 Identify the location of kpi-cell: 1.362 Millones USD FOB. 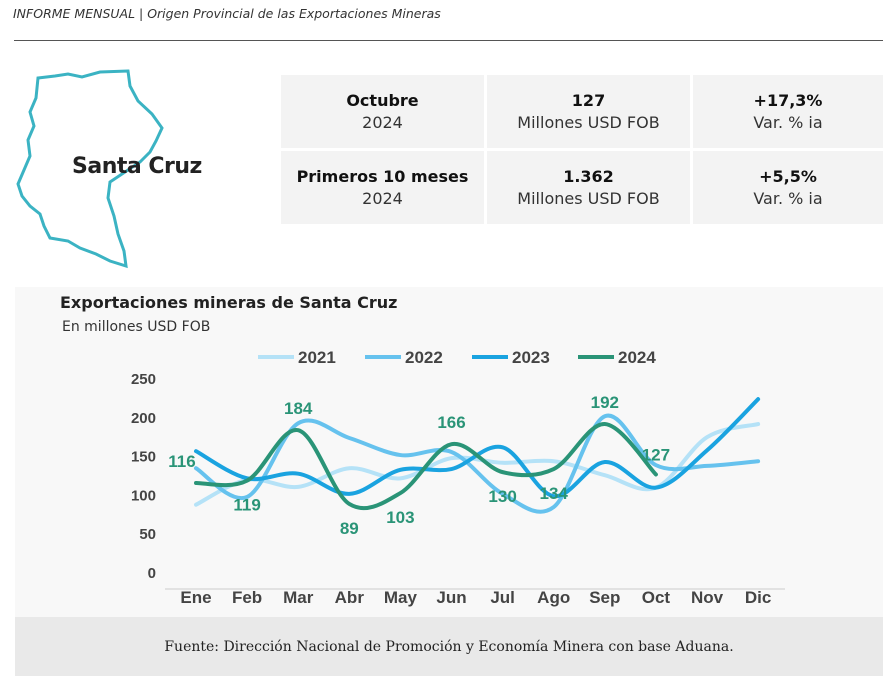
(588, 187).